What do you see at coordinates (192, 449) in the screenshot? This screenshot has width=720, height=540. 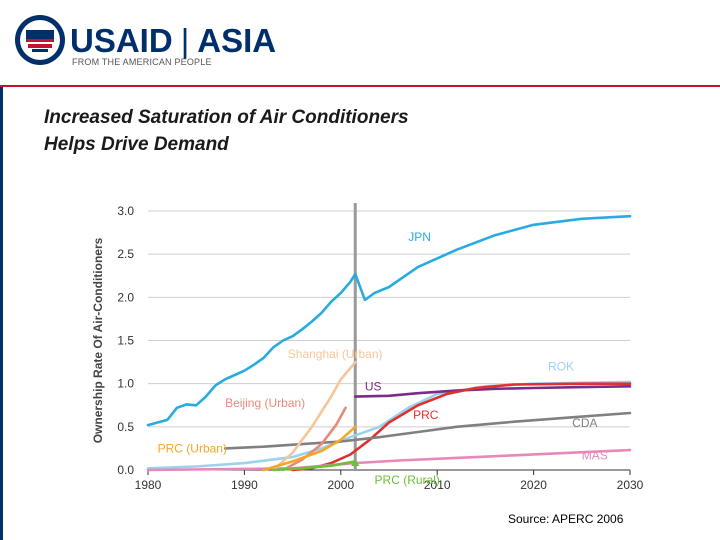 I see `series-label: PRC (Urban)` at bounding box center [192, 449].